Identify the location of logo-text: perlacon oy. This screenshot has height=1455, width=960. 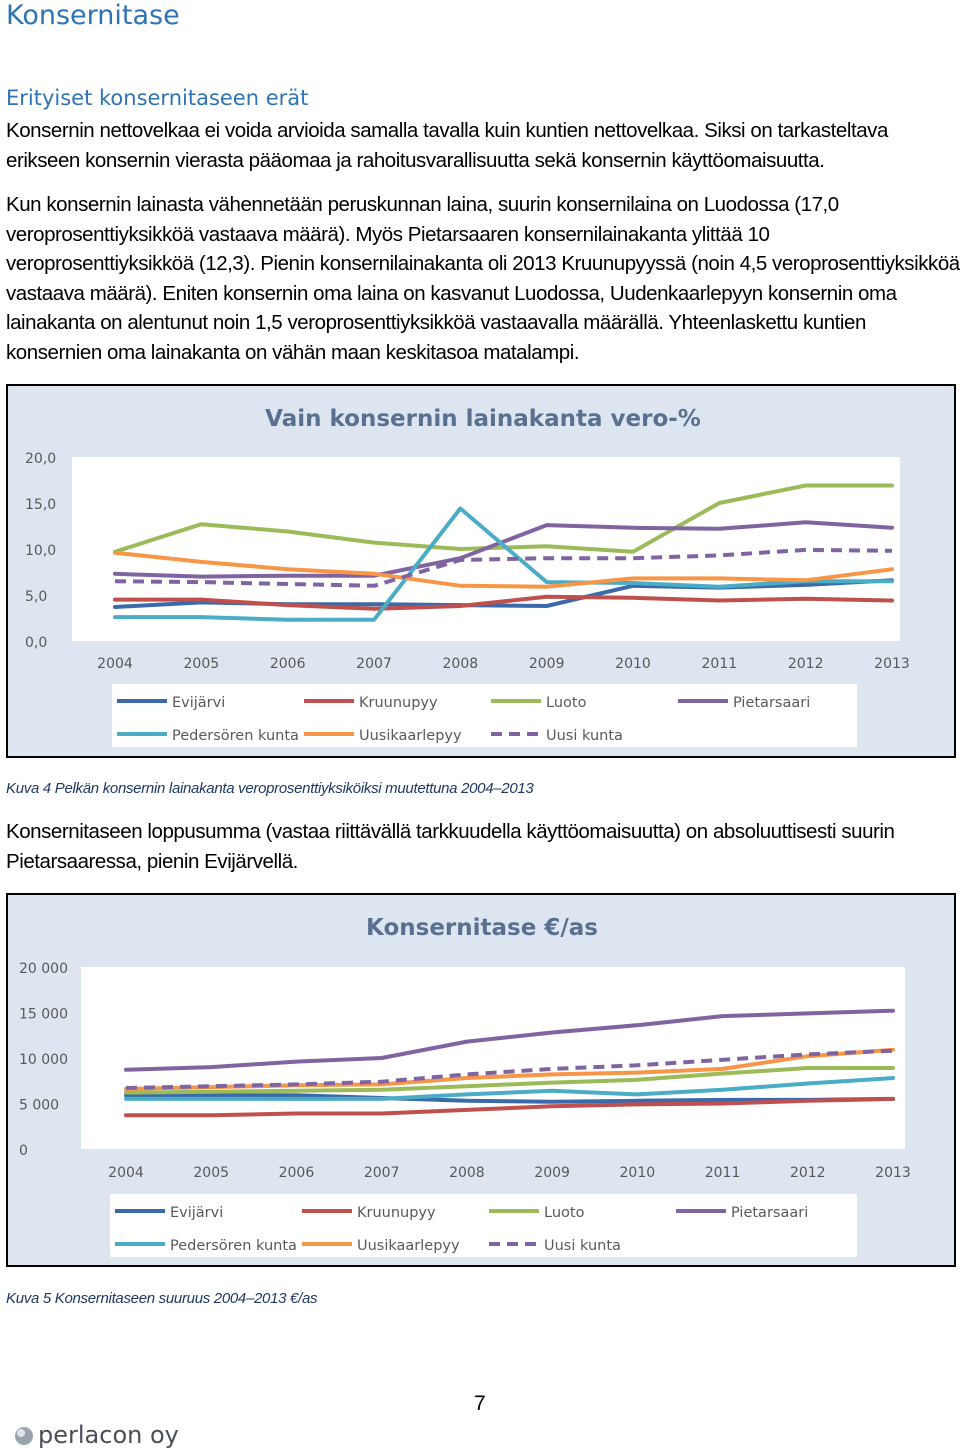
(108, 1435).